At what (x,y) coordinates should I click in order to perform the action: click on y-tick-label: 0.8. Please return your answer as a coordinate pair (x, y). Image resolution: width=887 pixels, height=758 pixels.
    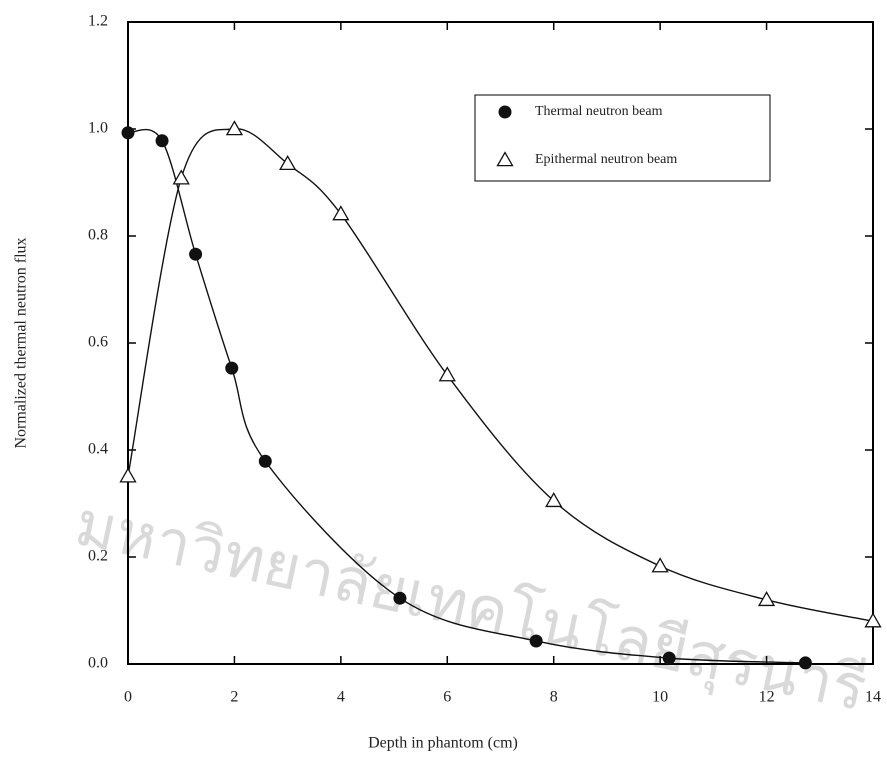
    Looking at the image, I should click on (98, 235).